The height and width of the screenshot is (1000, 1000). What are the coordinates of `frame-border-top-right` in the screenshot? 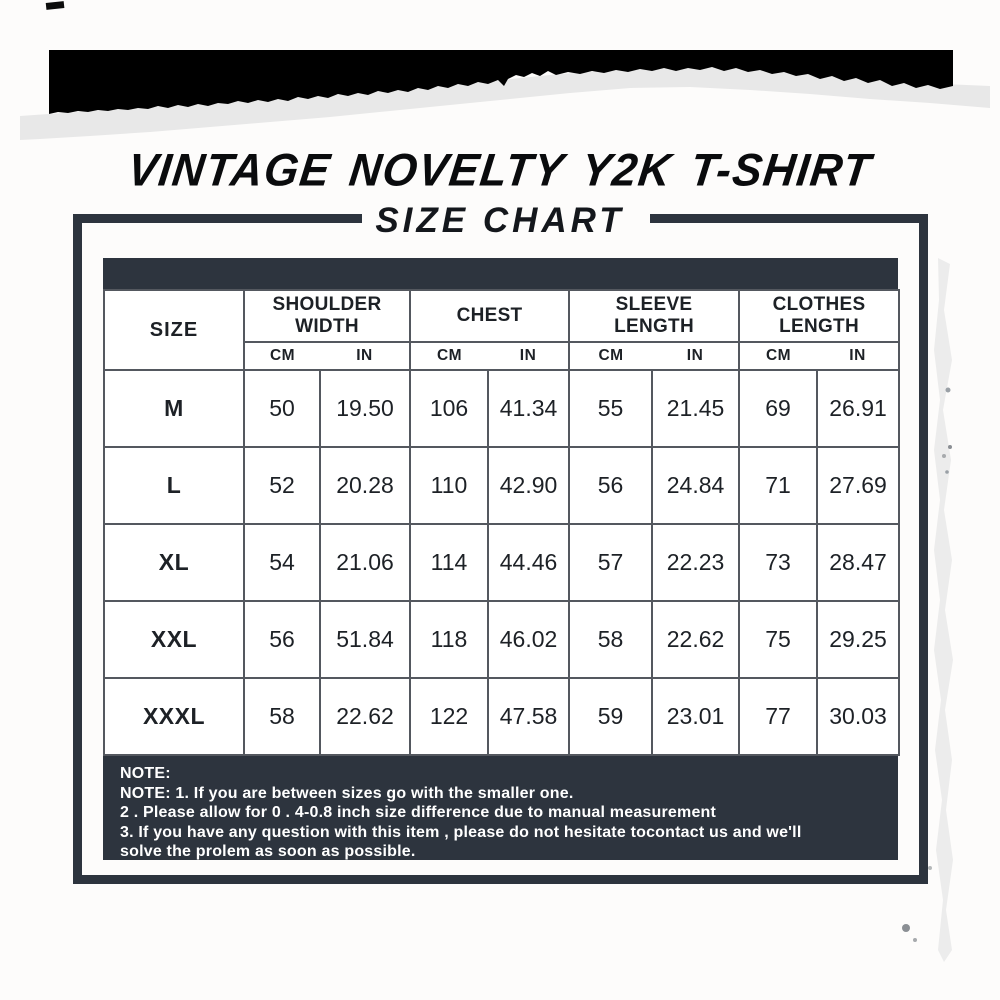 It's located at (789, 218).